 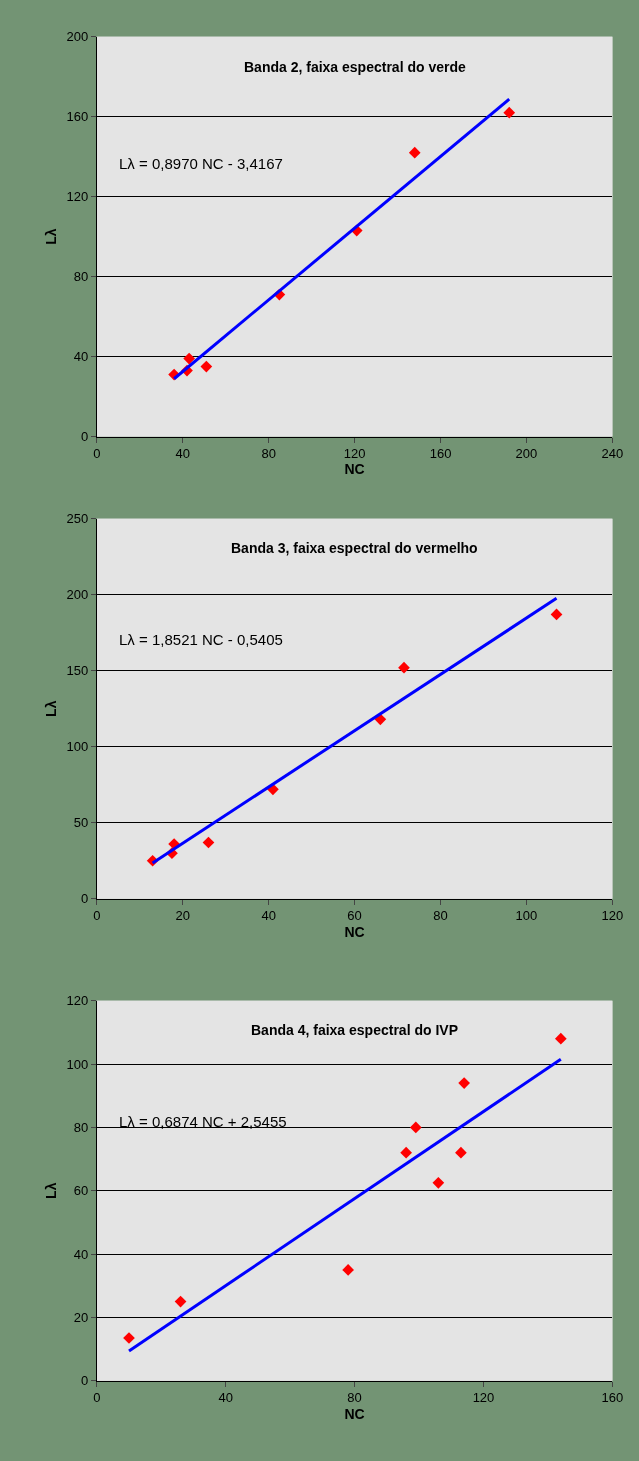 What do you see at coordinates (354, 916) in the screenshot?
I see `x-tick-label: 60` at bounding box center [354, 916].